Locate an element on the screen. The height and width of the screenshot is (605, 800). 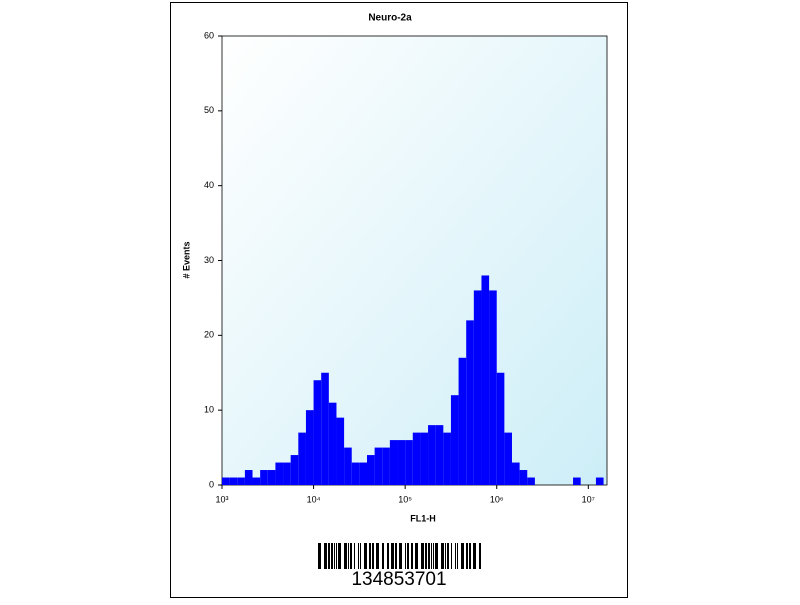
x-tick-label: 10⁴ is located at coordinates (314, 499).